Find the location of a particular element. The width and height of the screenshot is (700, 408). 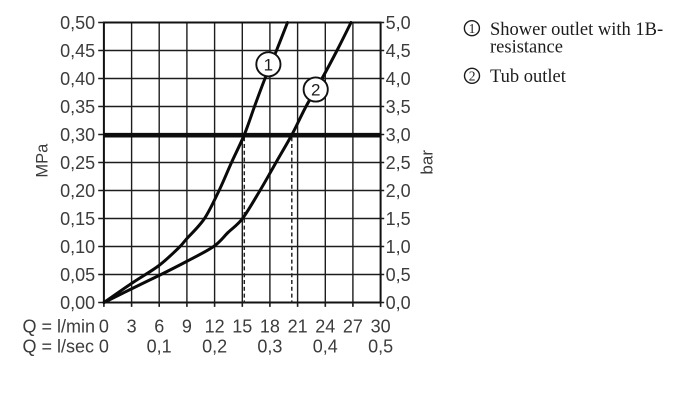

svg-text: 0,30 is located at coordinates (77, 135).